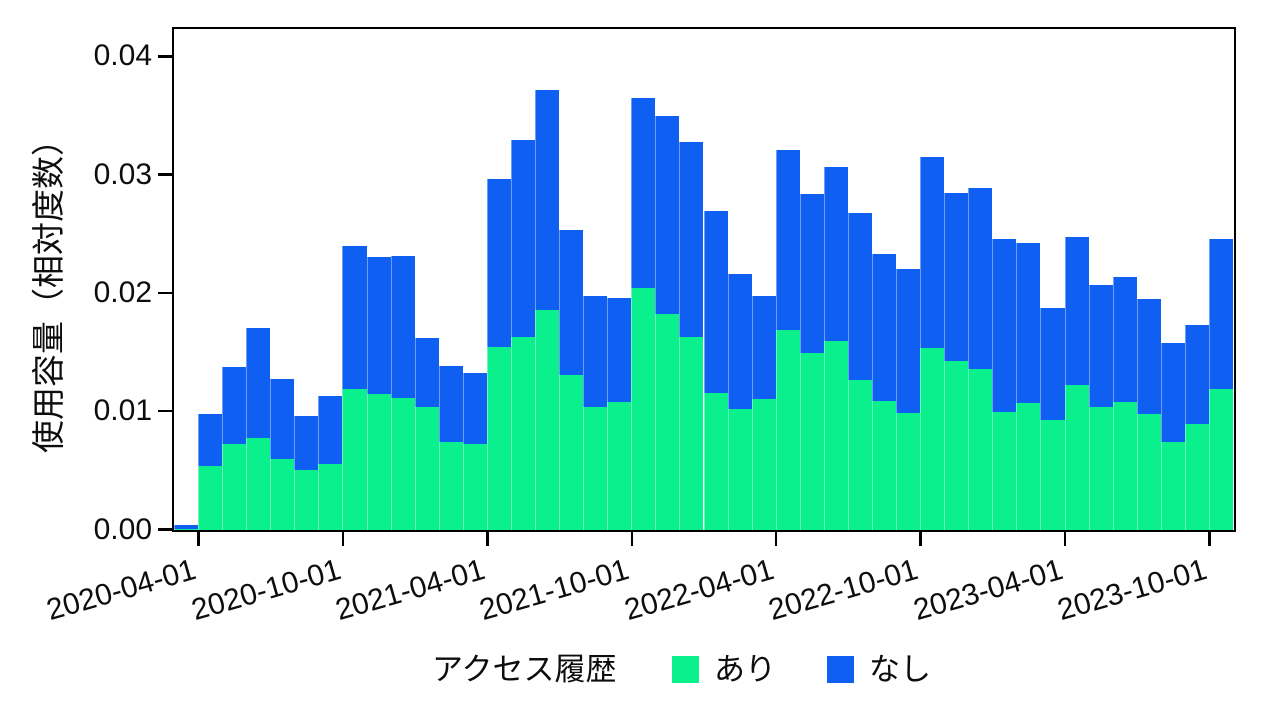 This screenshot has height=720, width=1280. I want to click on y-tick-label: 0.02, so click(122, 292).